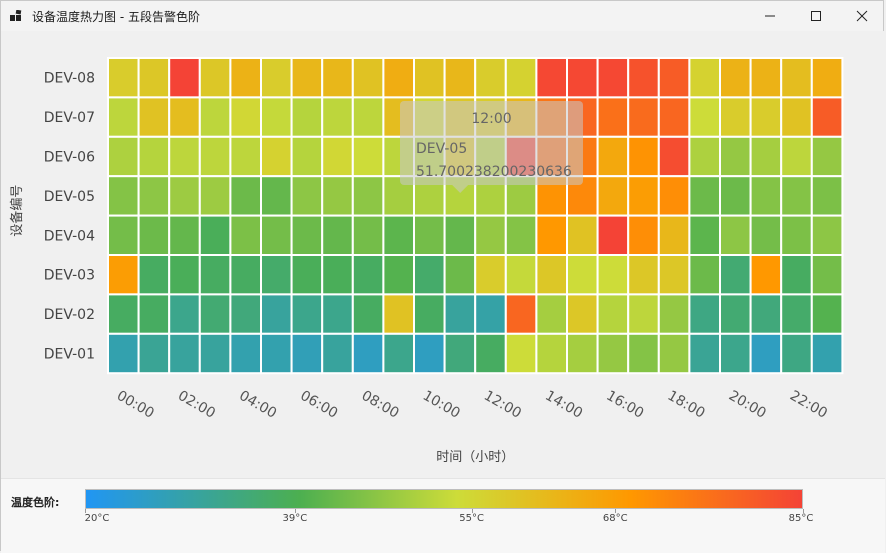 This screenshot has height=553, width=886. I want to click on title-bar: 设备温度热力图 - 五段告警色阶, so click(442, 16).